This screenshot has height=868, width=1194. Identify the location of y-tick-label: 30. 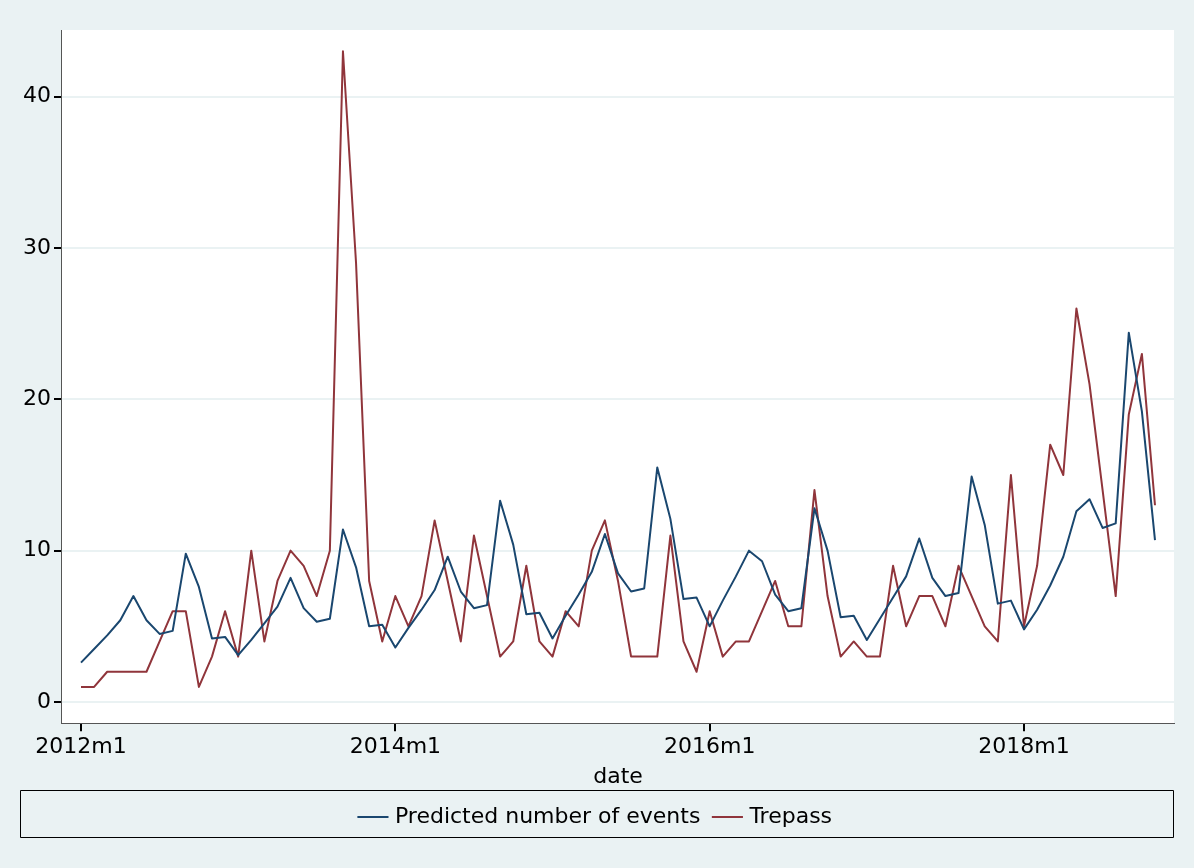
(36, 246).